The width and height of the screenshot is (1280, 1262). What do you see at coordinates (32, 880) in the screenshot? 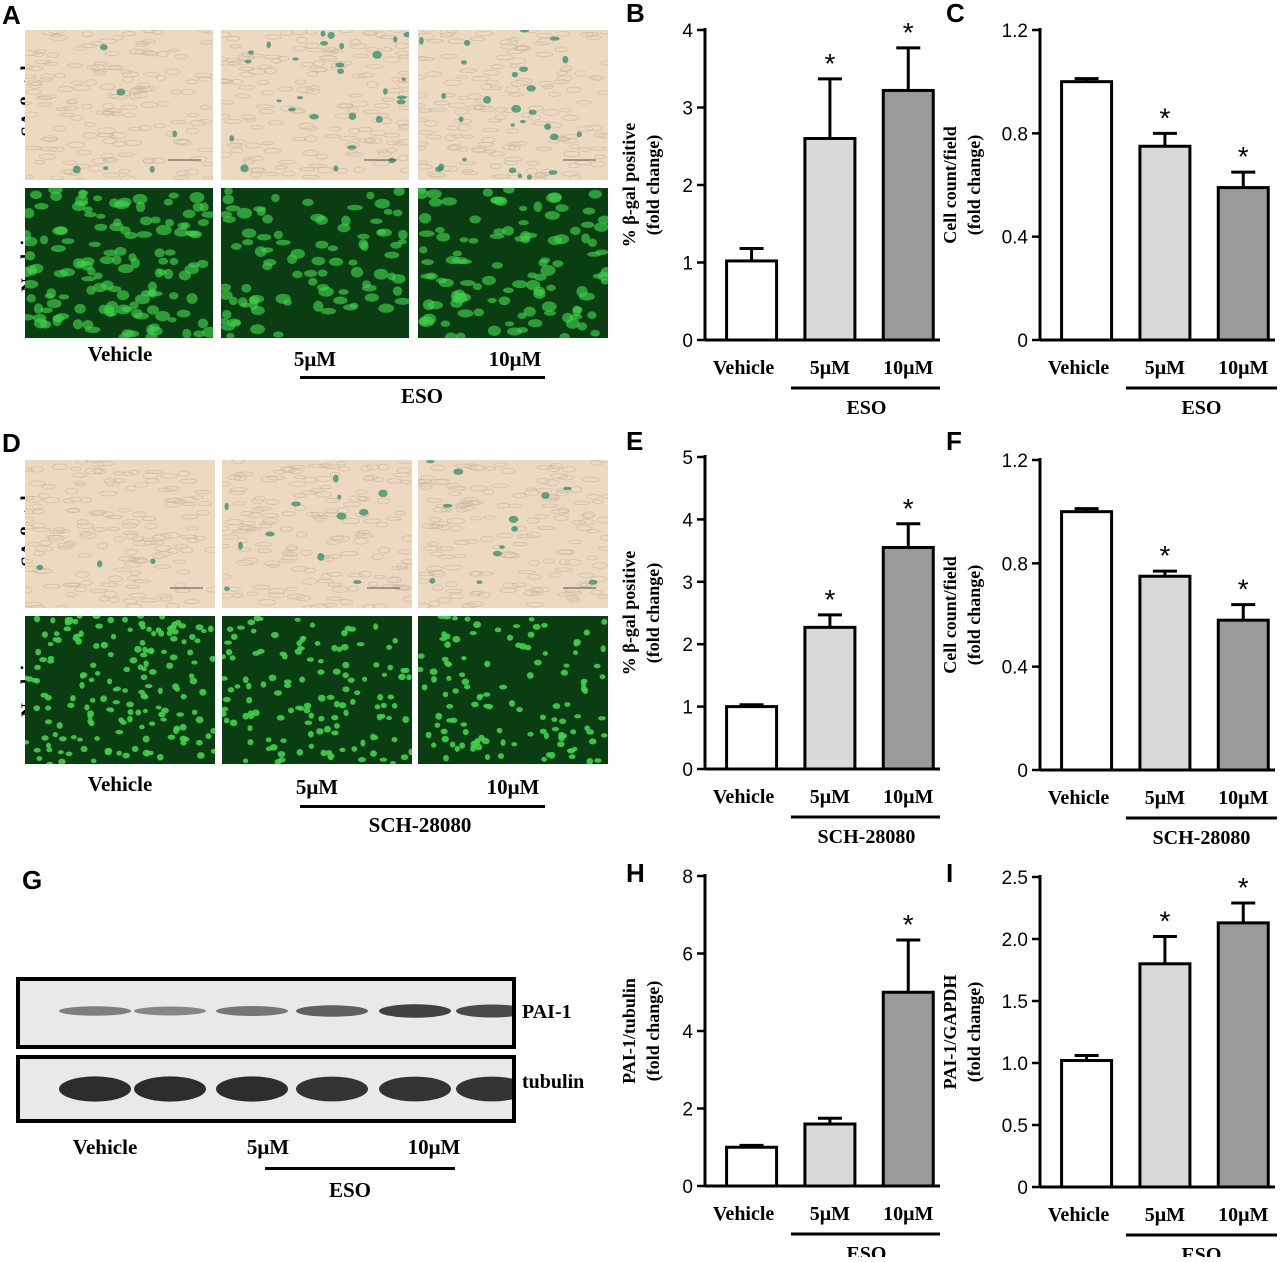
I see `panel-label-g: G` at bounding box center [32, 880].